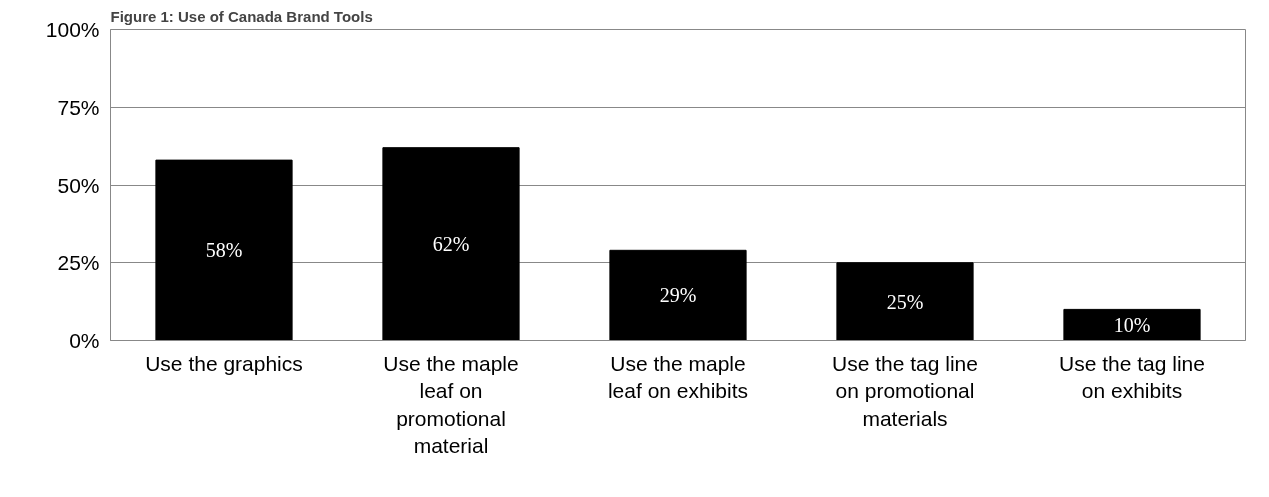 The image size is (1269, 497). Describe the element at coordinates (678, 377) in the screenshot. I see `x-tick-label: Use the maple leaf on exhibits` at that location.